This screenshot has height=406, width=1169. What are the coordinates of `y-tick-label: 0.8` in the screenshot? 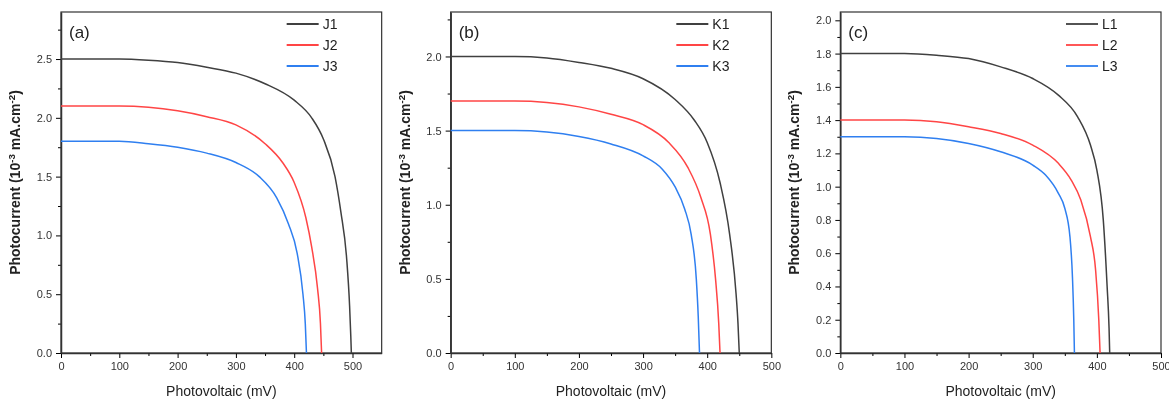 It's located at (824, 219).